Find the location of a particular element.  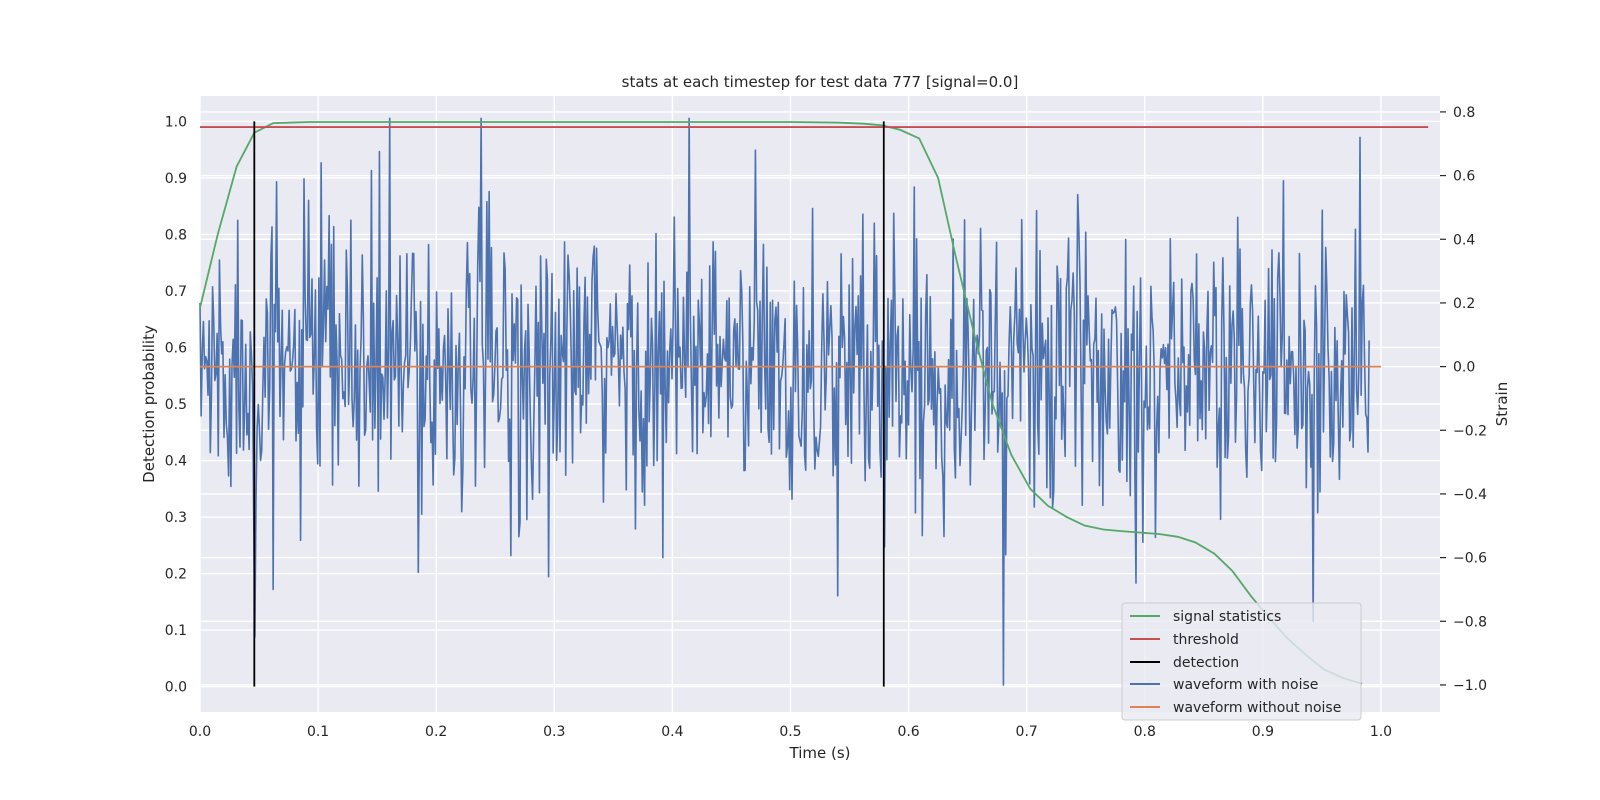

x-tick-label: 0.5 is located at coordinates (790, 732).